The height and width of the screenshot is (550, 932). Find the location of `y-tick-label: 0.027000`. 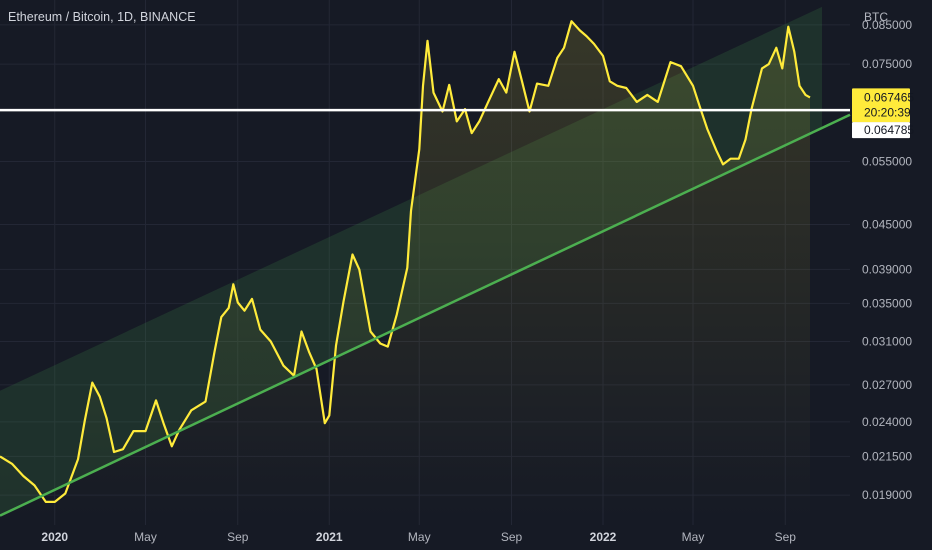

y-tick-label: 0.027000 is located at coordinates (887, 385).